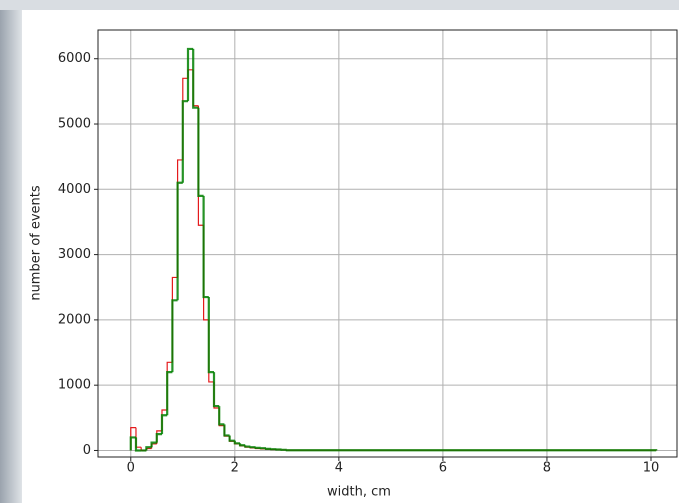 The width and height of the screenshot is (679, 503). Describe the element at coordinates (359, 492) in the screenshot. I see `x-axis-label: width, cm` at that location.